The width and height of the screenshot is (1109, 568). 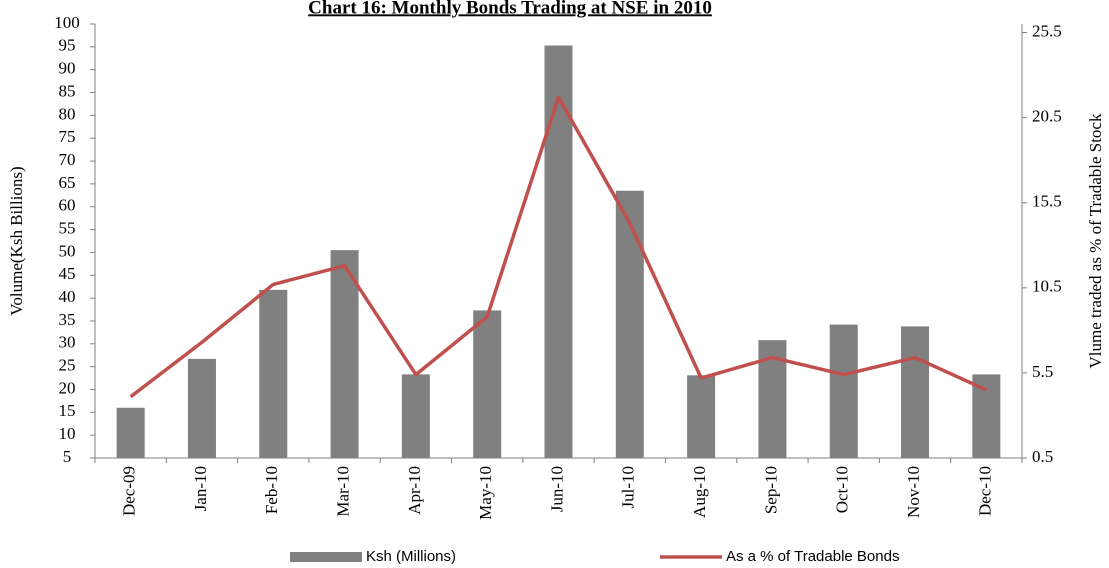 What do you see at coordinates (1047, 30) in the screenshot?
I see `y2-tick-label: 25.5` at bounding box center [1047, 30].